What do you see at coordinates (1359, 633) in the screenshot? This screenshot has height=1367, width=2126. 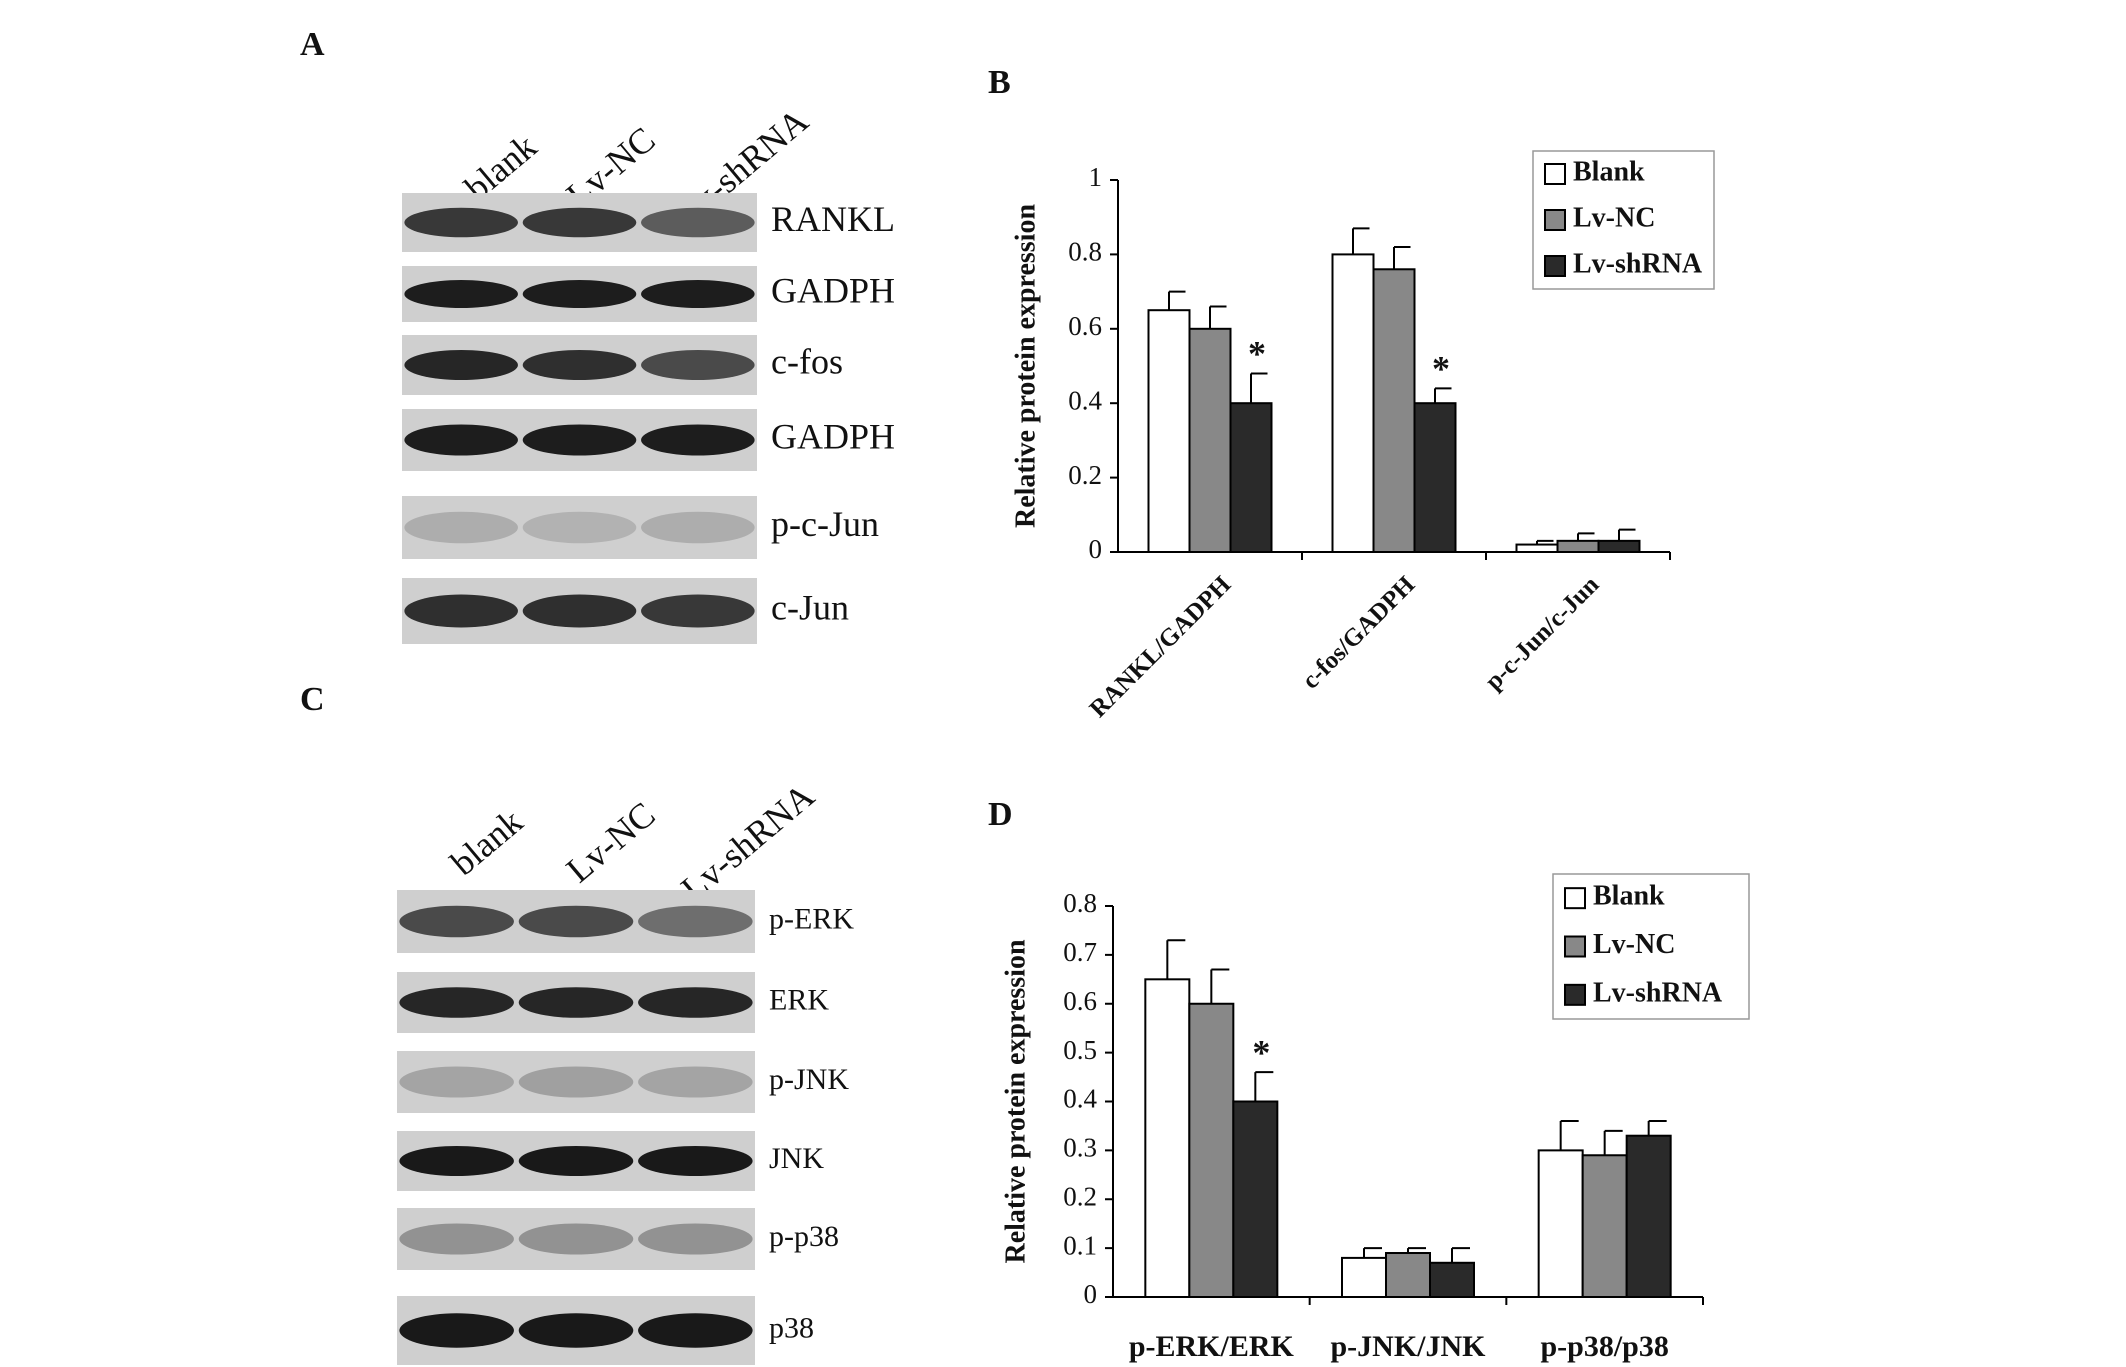 I see `x-tick-label: c-fos/GADPH` at bounding box center [1359, 633].